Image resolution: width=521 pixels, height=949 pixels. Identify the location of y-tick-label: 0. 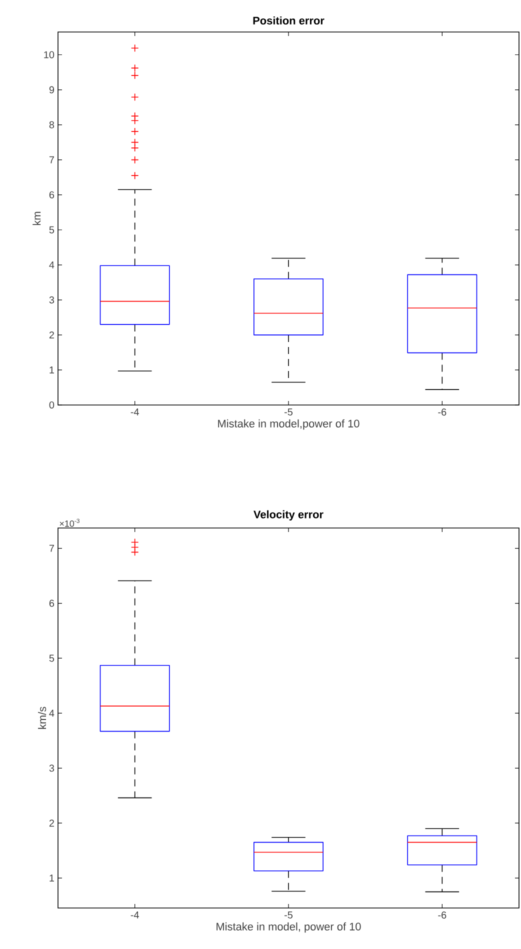
(51, 405).